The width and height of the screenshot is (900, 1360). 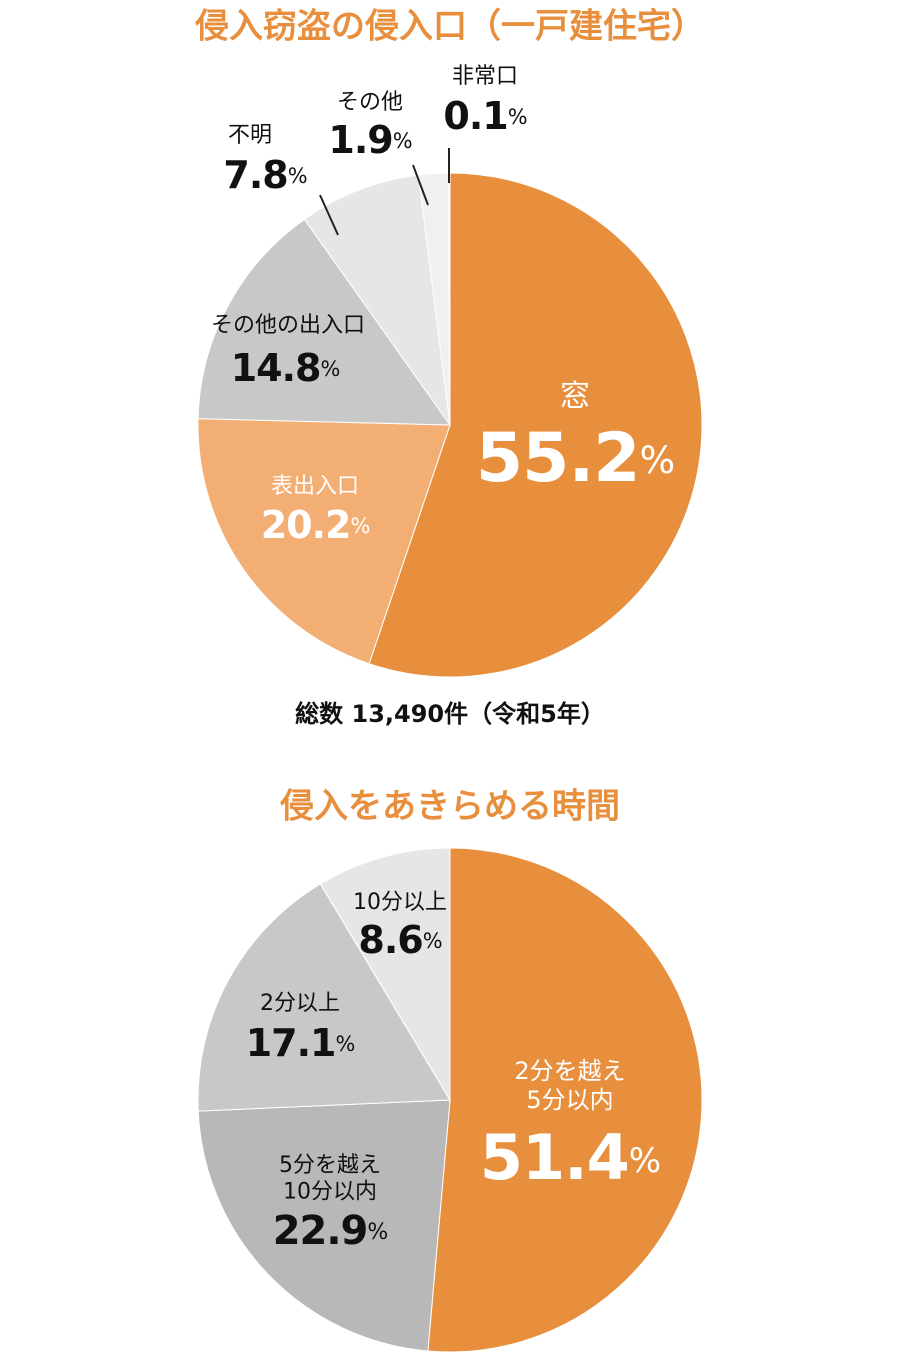 I want to click on slice-label-line: 5分を越え, so click(x=330, y=1165).